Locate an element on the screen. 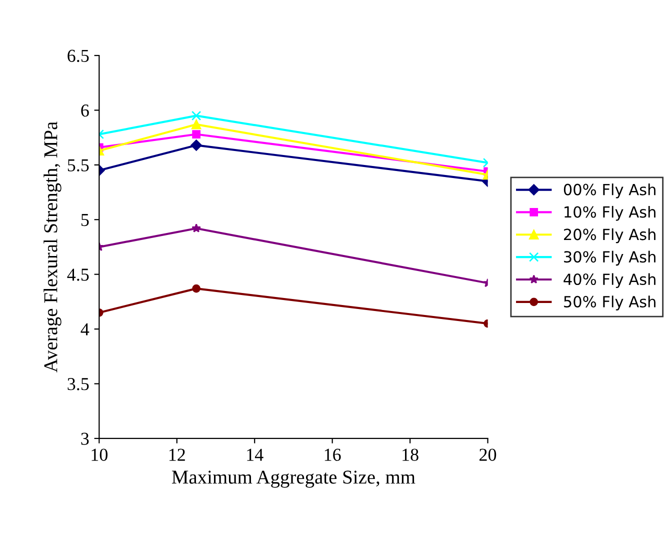 The image size is (670, 555). legend-label: 00% Fly Ash is located at coordinates (610, 191).